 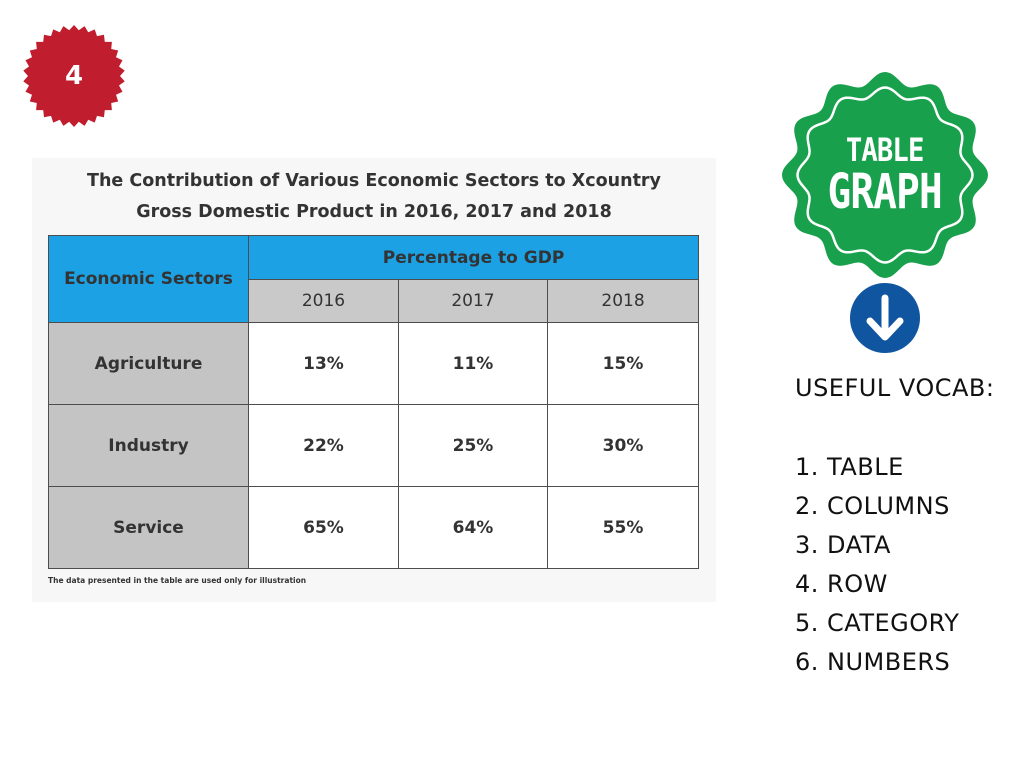 I want to click on seal-shape, so click(x=885, y=175).